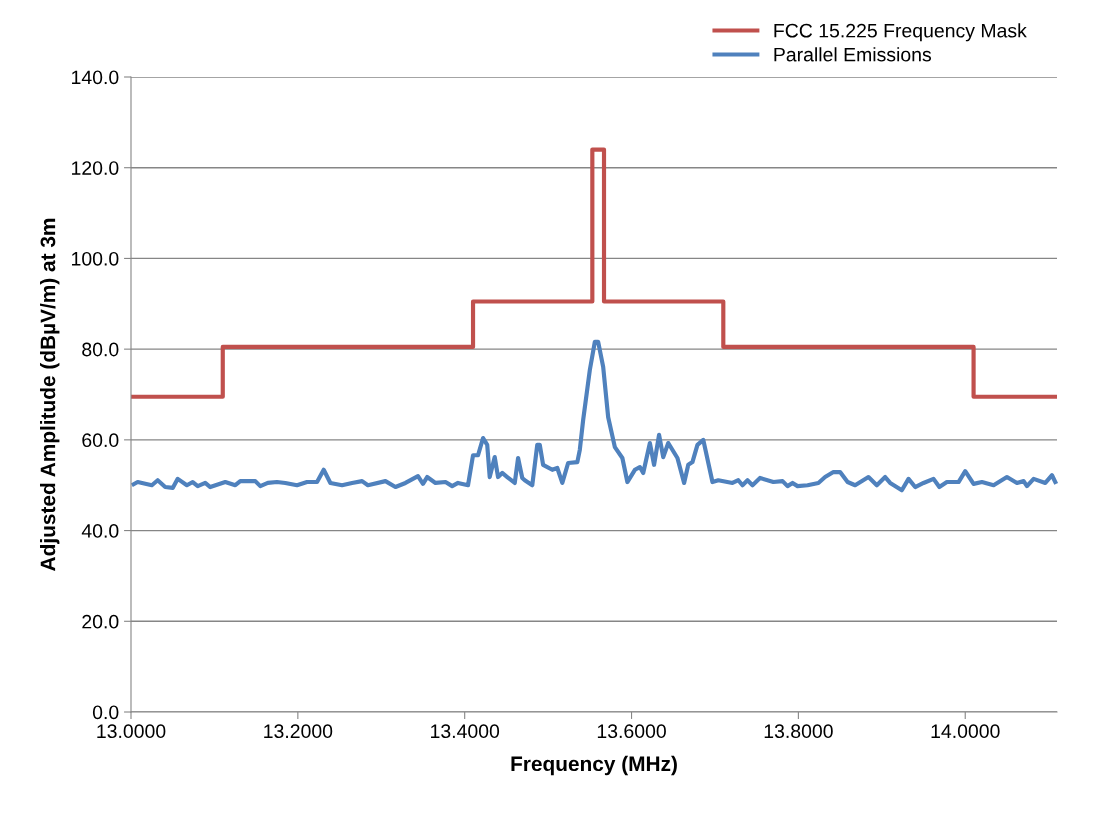  What do you see at coordinates (95, 77) in the screenshot?
I see `y-tick-label: 140.0` at bounding box center [95, 77].